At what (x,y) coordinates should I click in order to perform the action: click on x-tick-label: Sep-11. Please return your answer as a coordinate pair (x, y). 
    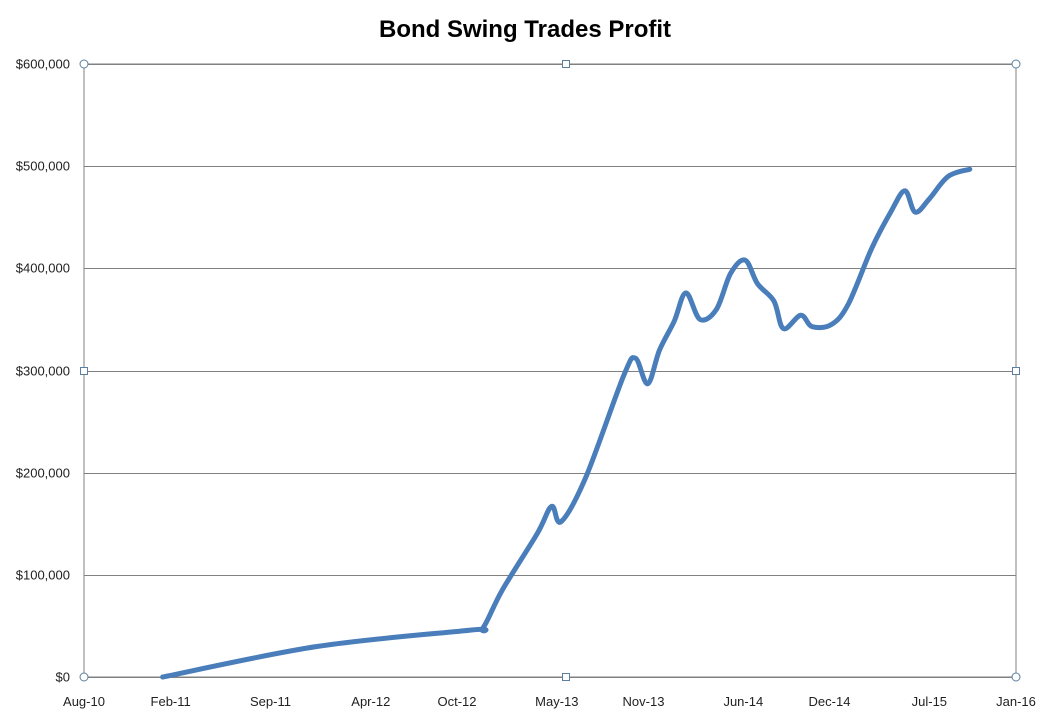
    Looking at the image, I should click on (270, 701).